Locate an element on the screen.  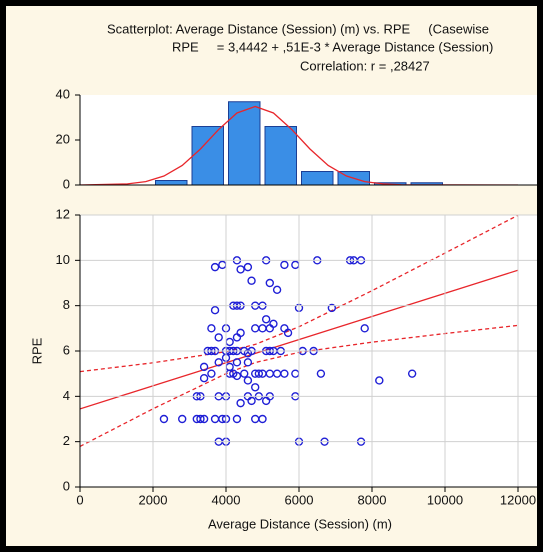
y-tick-label: 6 is located at coordinates (66, 349).